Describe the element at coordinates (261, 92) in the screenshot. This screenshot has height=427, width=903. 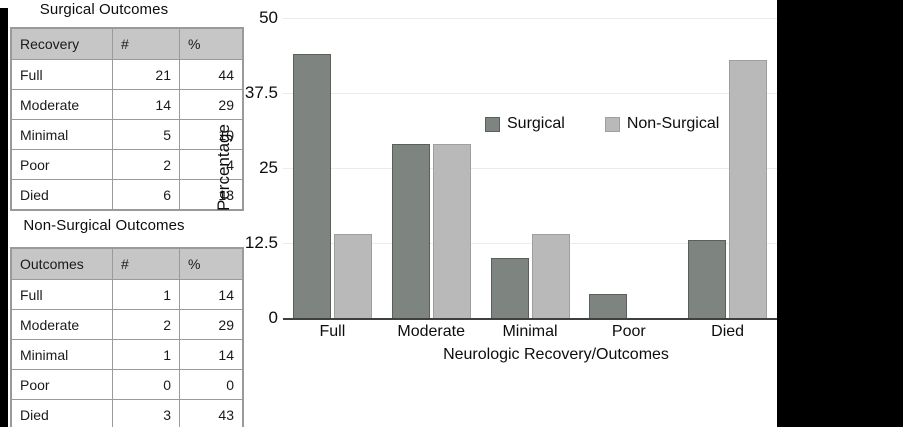
I see `y-tick-label: 37.5` at that location.